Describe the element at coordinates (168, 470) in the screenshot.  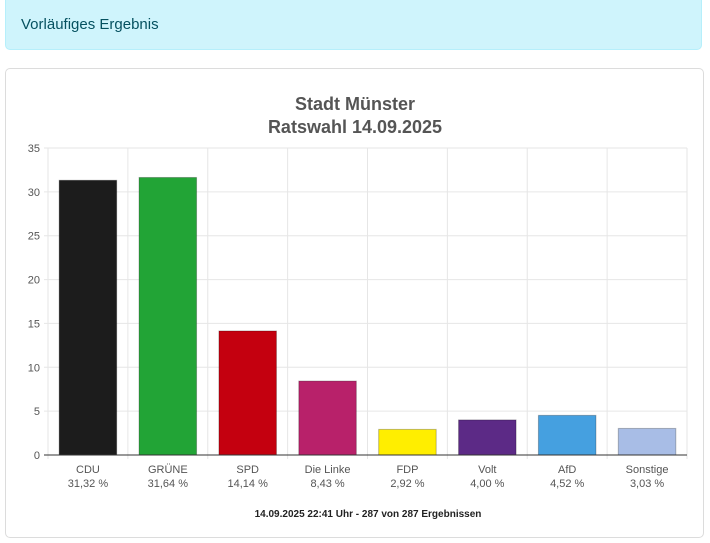
I see `x-tick-label: GRÜNE` at that location.